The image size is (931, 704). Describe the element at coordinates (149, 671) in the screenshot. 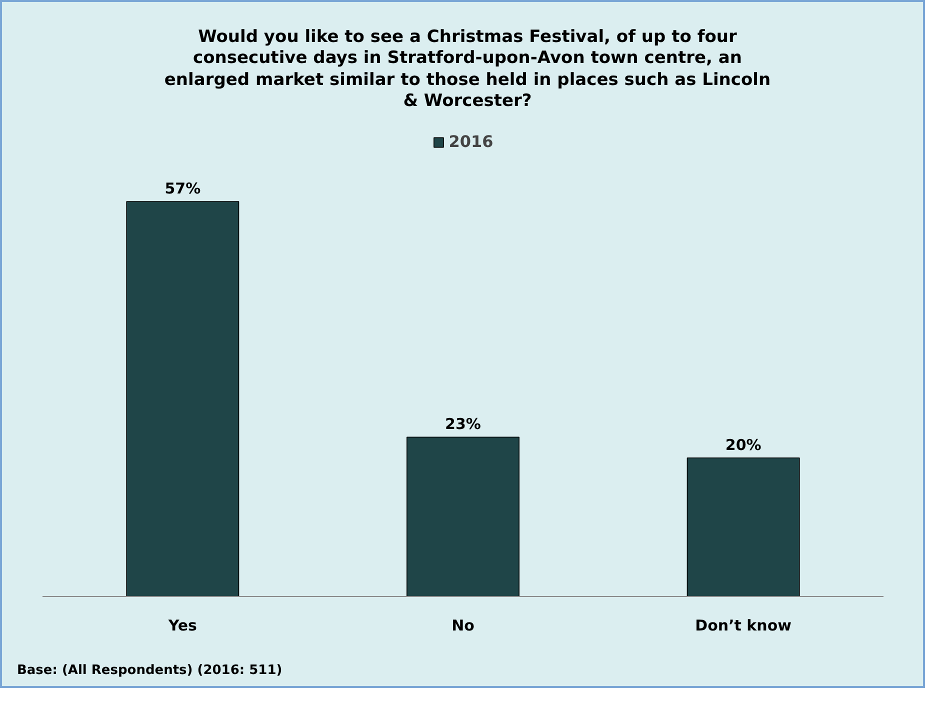

I see `text: Base: (All Respondents) (2016: 511)` at that location.